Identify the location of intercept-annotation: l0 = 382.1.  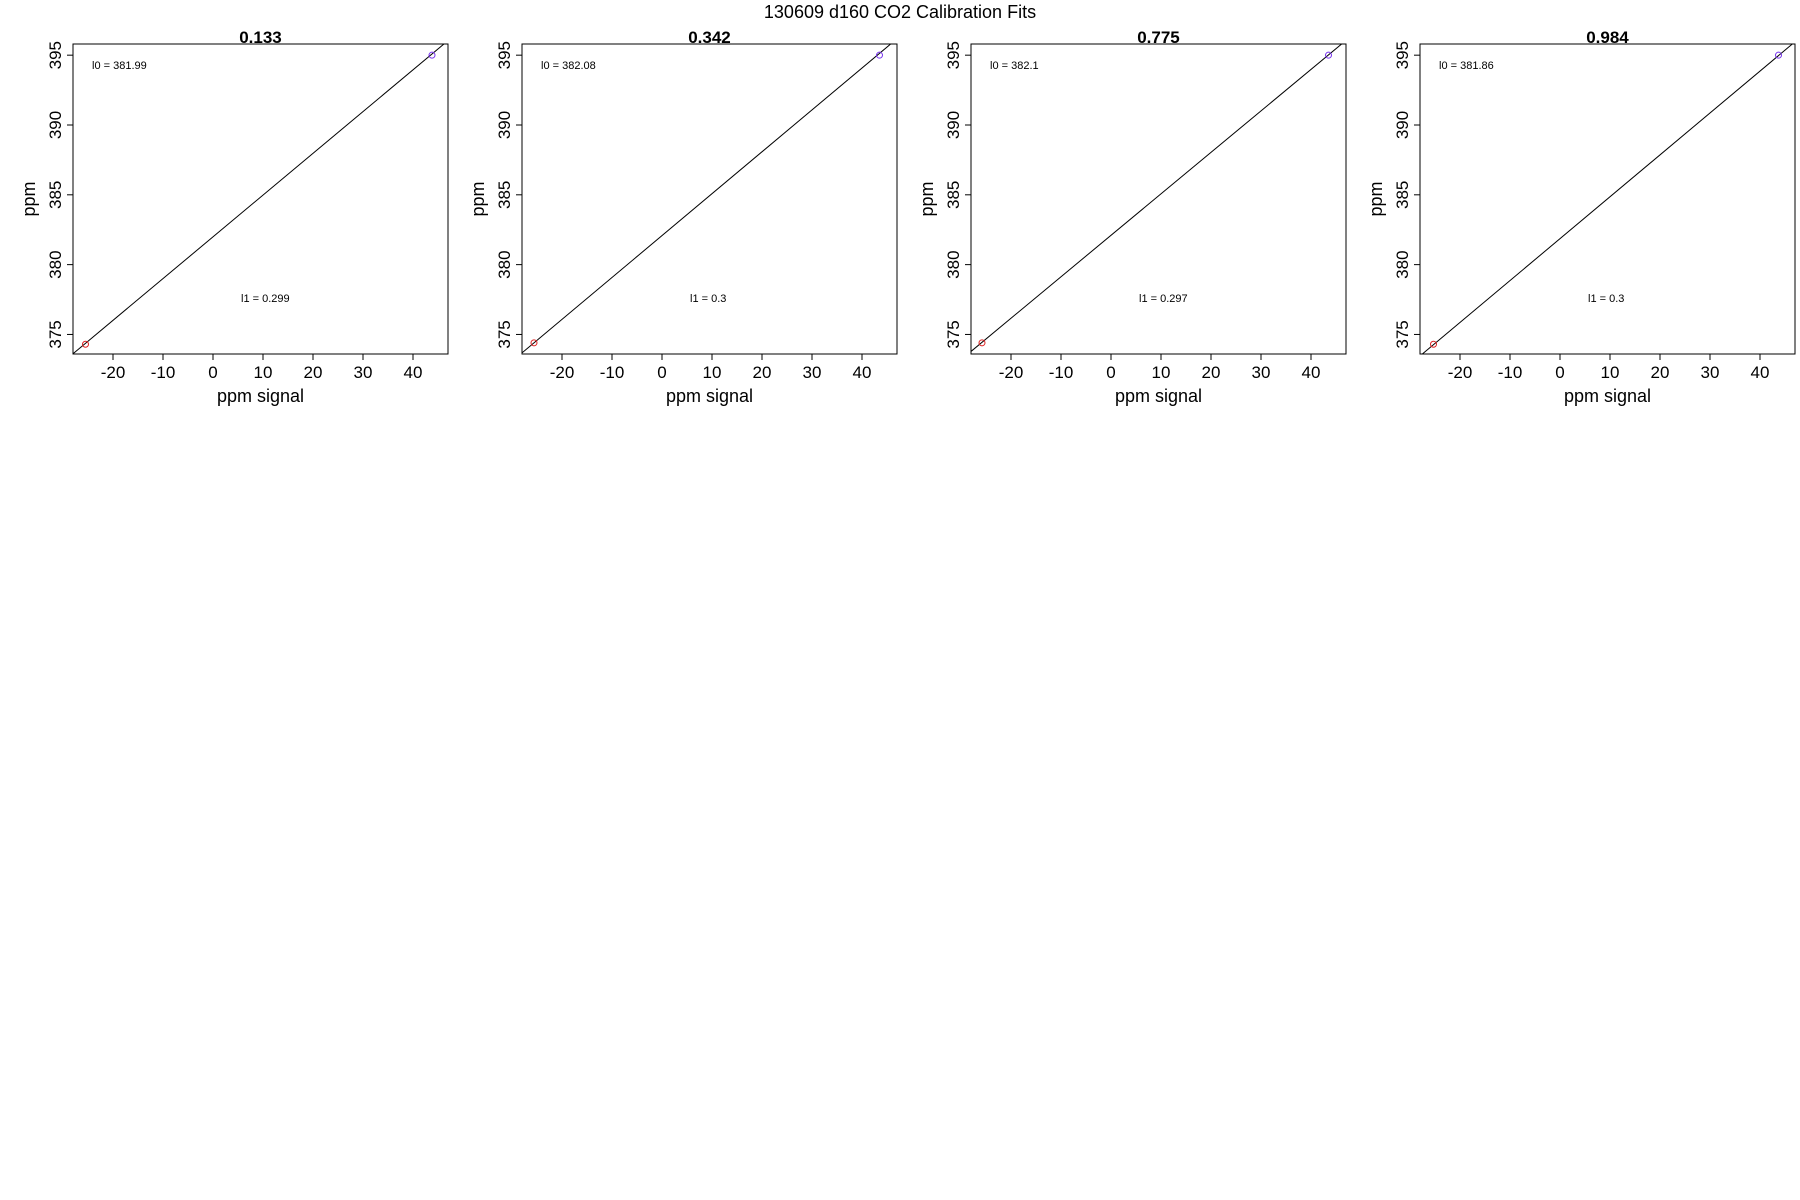
(1014, 66).